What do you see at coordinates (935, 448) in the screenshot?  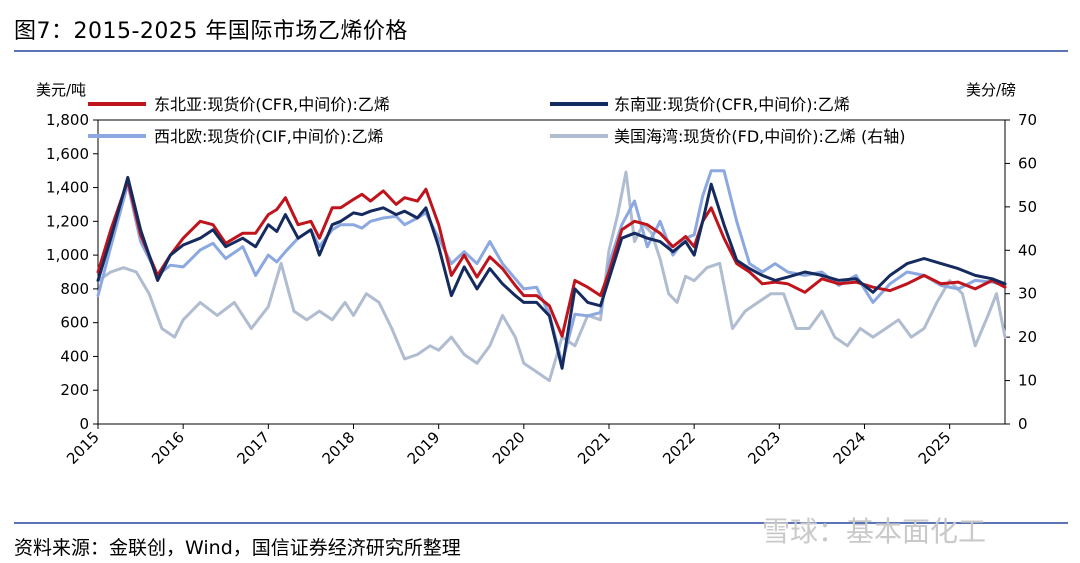 I see `x-tick-label: 2025` at bounding box center [935, 448].